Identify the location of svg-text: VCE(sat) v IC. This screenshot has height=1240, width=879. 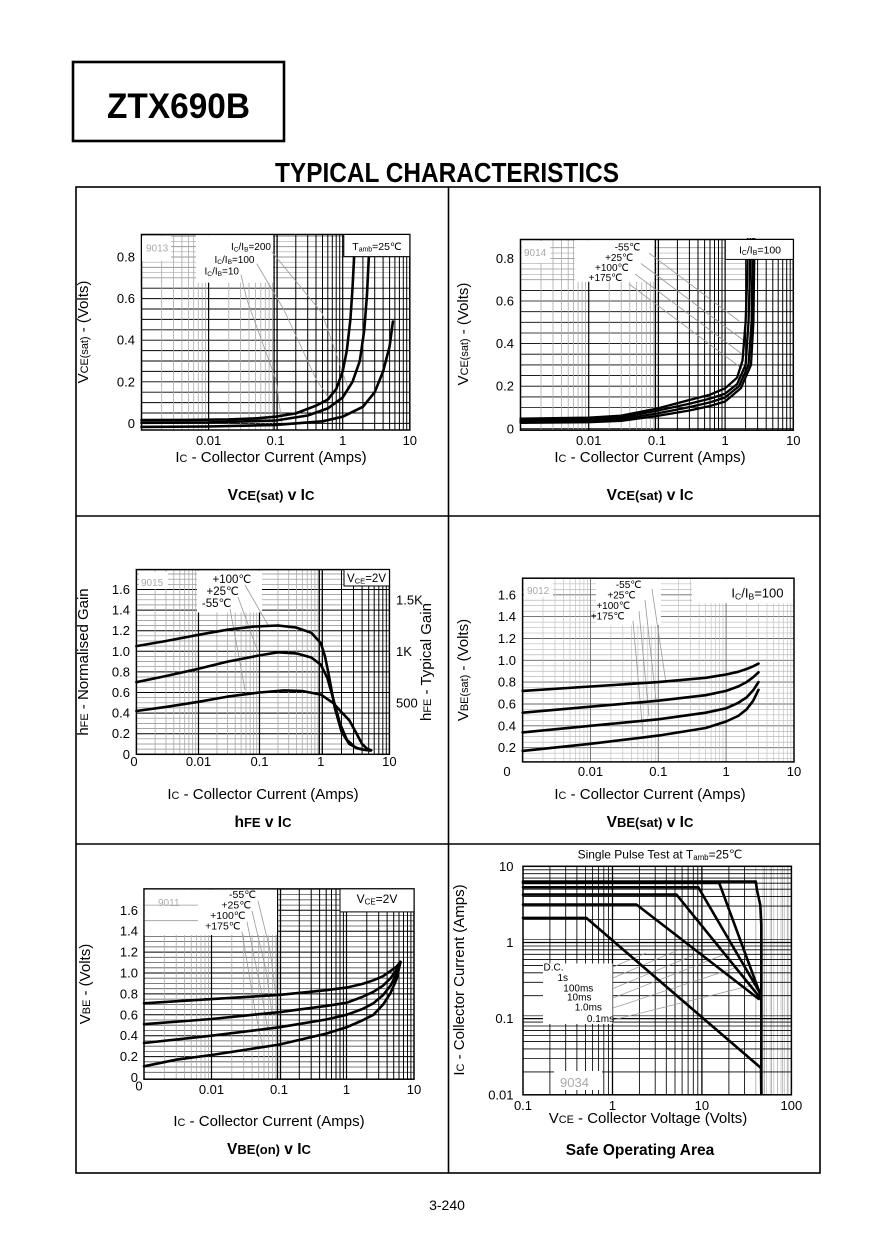
(271, 495).